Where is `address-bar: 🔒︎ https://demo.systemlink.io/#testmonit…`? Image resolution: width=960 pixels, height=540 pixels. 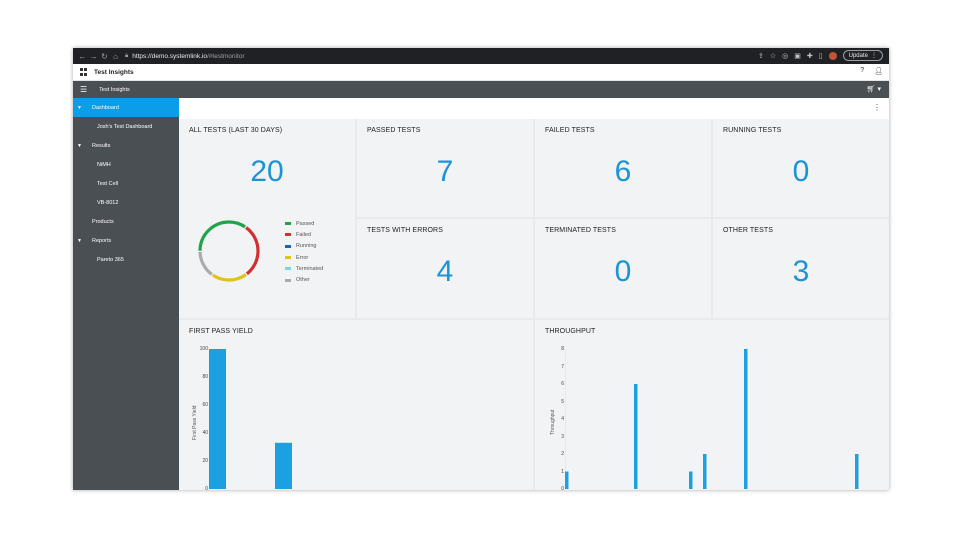
address-bar: 🔒︎ https://demo.systemlink.io/#testmonit… is located at coordinates (185, 56).